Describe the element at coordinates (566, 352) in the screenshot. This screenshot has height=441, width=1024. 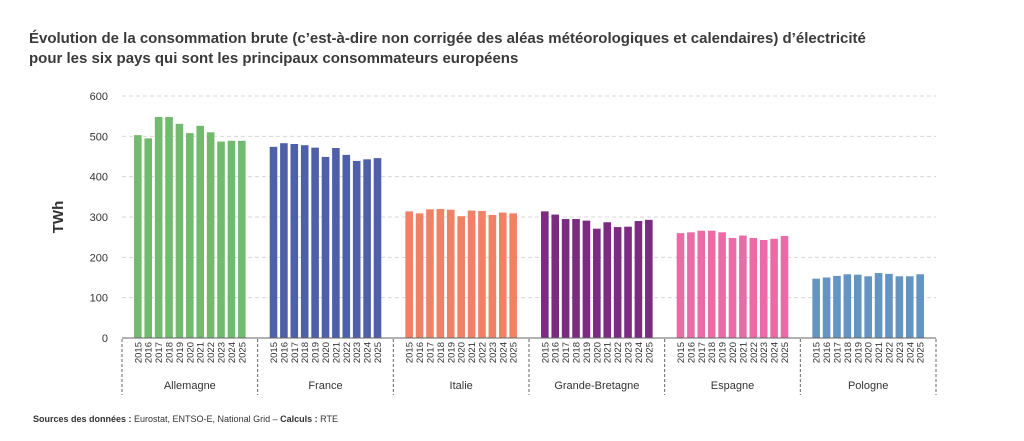
I see `x-tick-label: 2017` at that location.